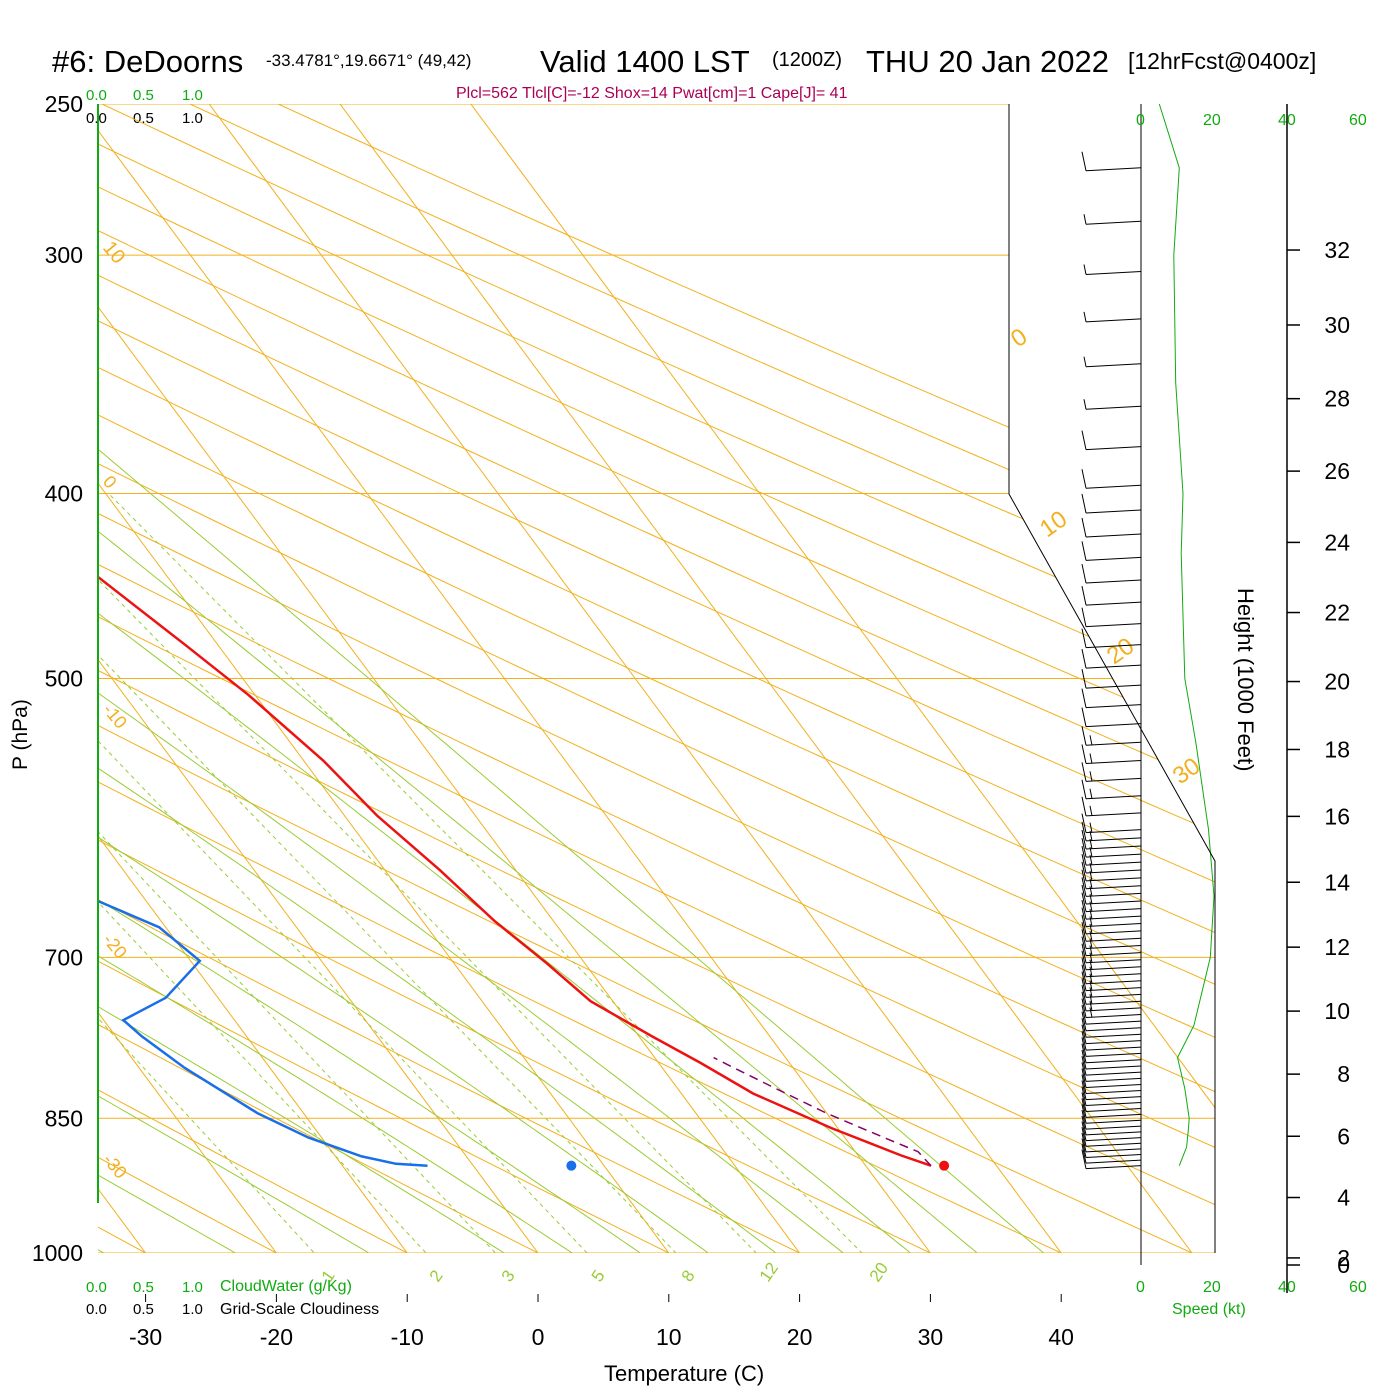 Image resolution: width=1400 pixels, height=1400 pixels. I want to click on speed-scale-bottom-0: 0, so click(1140, 1287).